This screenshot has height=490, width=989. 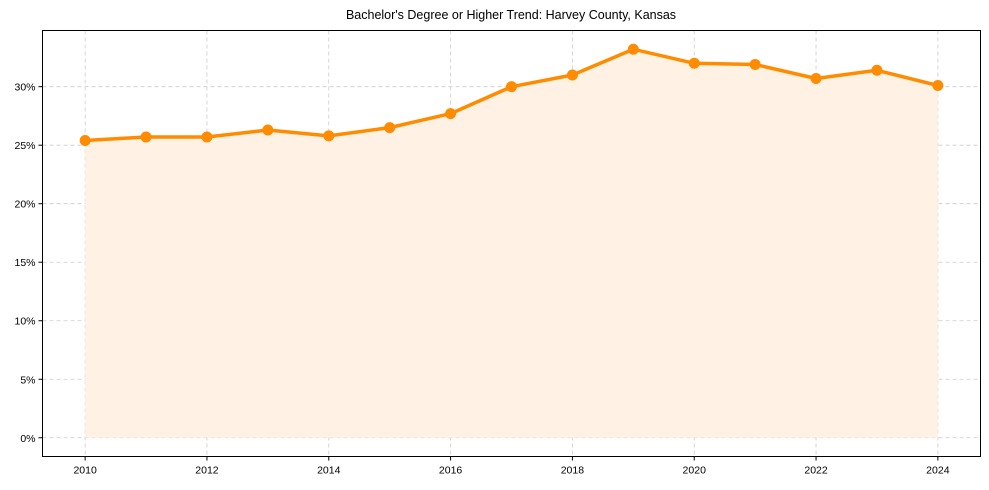 I want to click on x-tick-label: 2014, so click(x=329, y=471).